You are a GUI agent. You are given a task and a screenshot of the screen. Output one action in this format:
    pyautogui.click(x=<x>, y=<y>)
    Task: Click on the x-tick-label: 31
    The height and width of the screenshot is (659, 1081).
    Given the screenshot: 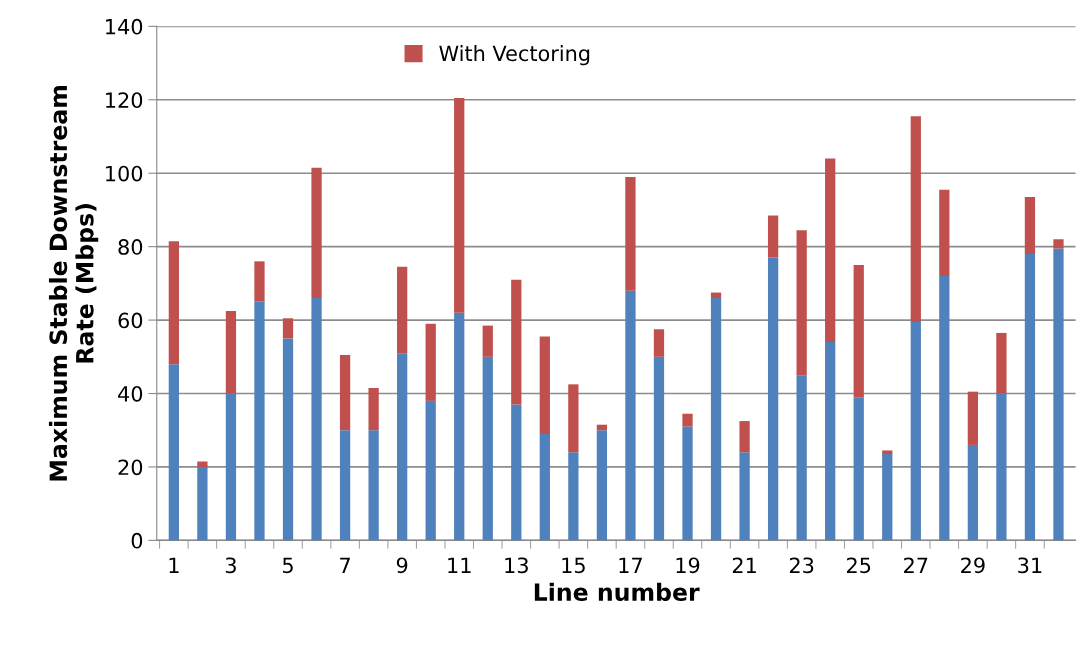 What is the action you would take?
    pyautogui.click(x=1030, y=565)
    